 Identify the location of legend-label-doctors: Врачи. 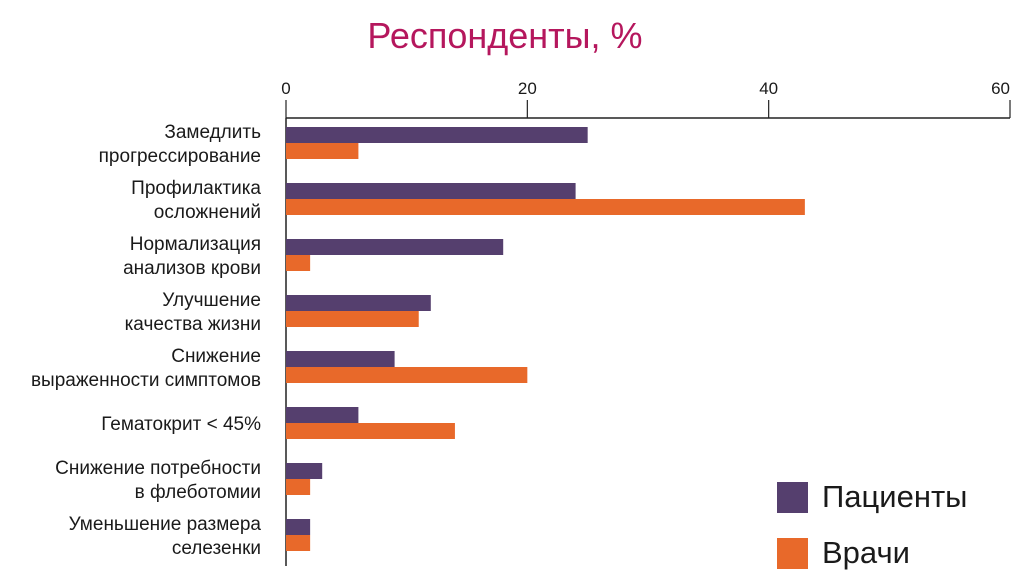
(866, 552).